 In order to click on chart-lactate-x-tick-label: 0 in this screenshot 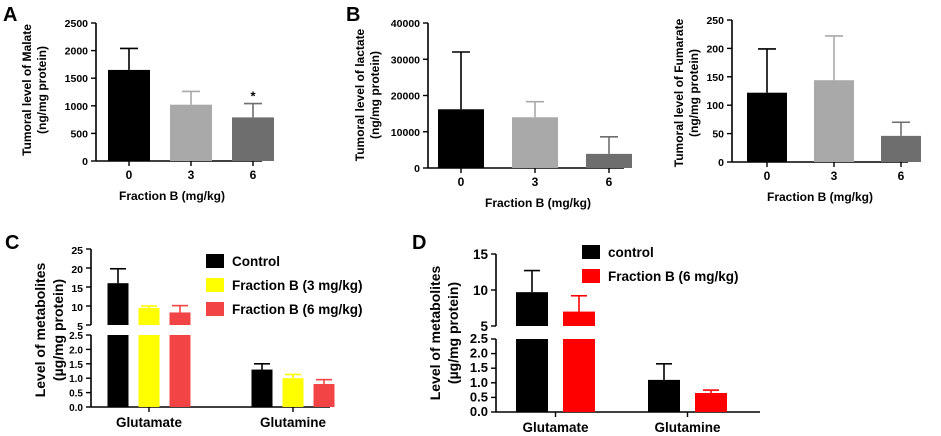, I will do `click(461, 182)`.